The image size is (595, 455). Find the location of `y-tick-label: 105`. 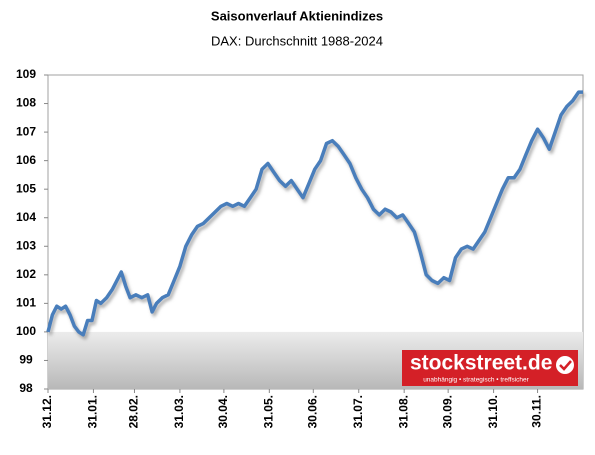

y-tick-label: 105 is located at coordinates (26, 188).